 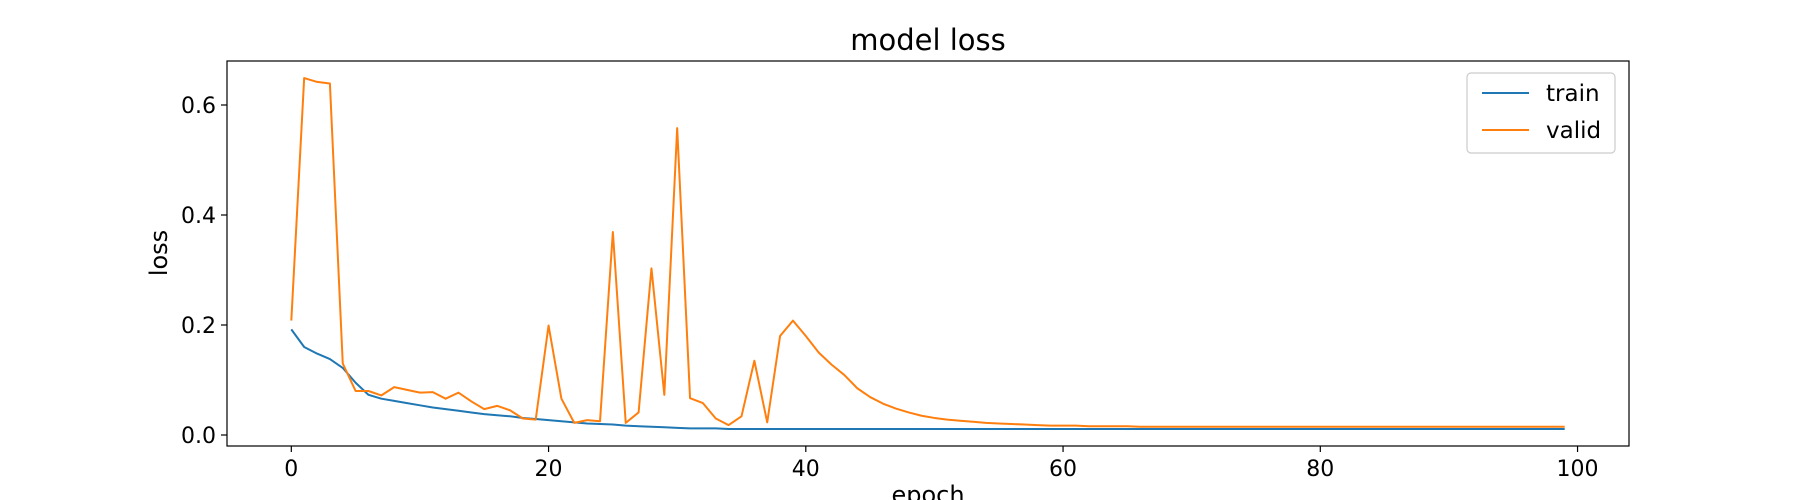 What do you see at coordinates (1063, 469) in the screenshot?
I see `x-tick-label: 60` at bounding box center [1063, 469].